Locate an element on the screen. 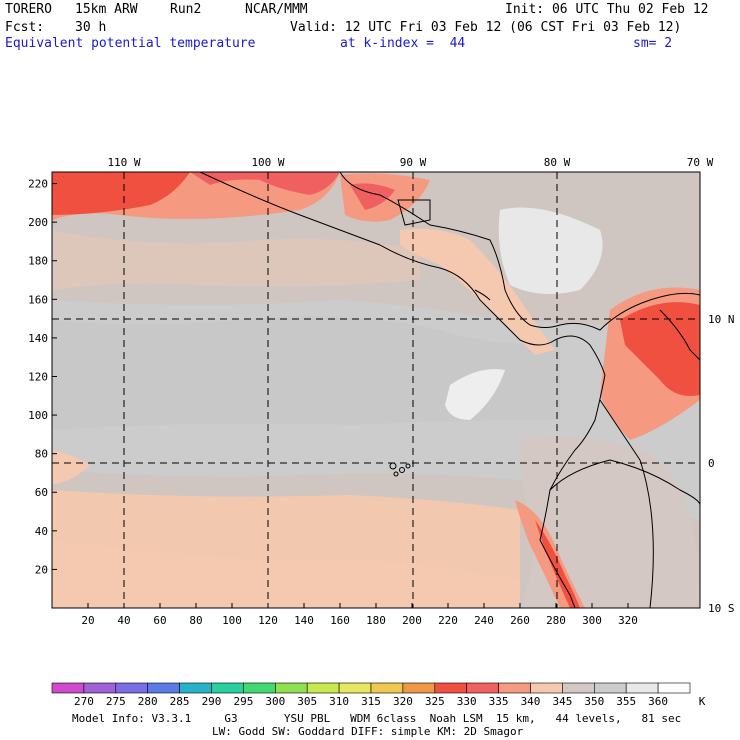  colorbar-label: 310 is located at coordinates (339, 701).